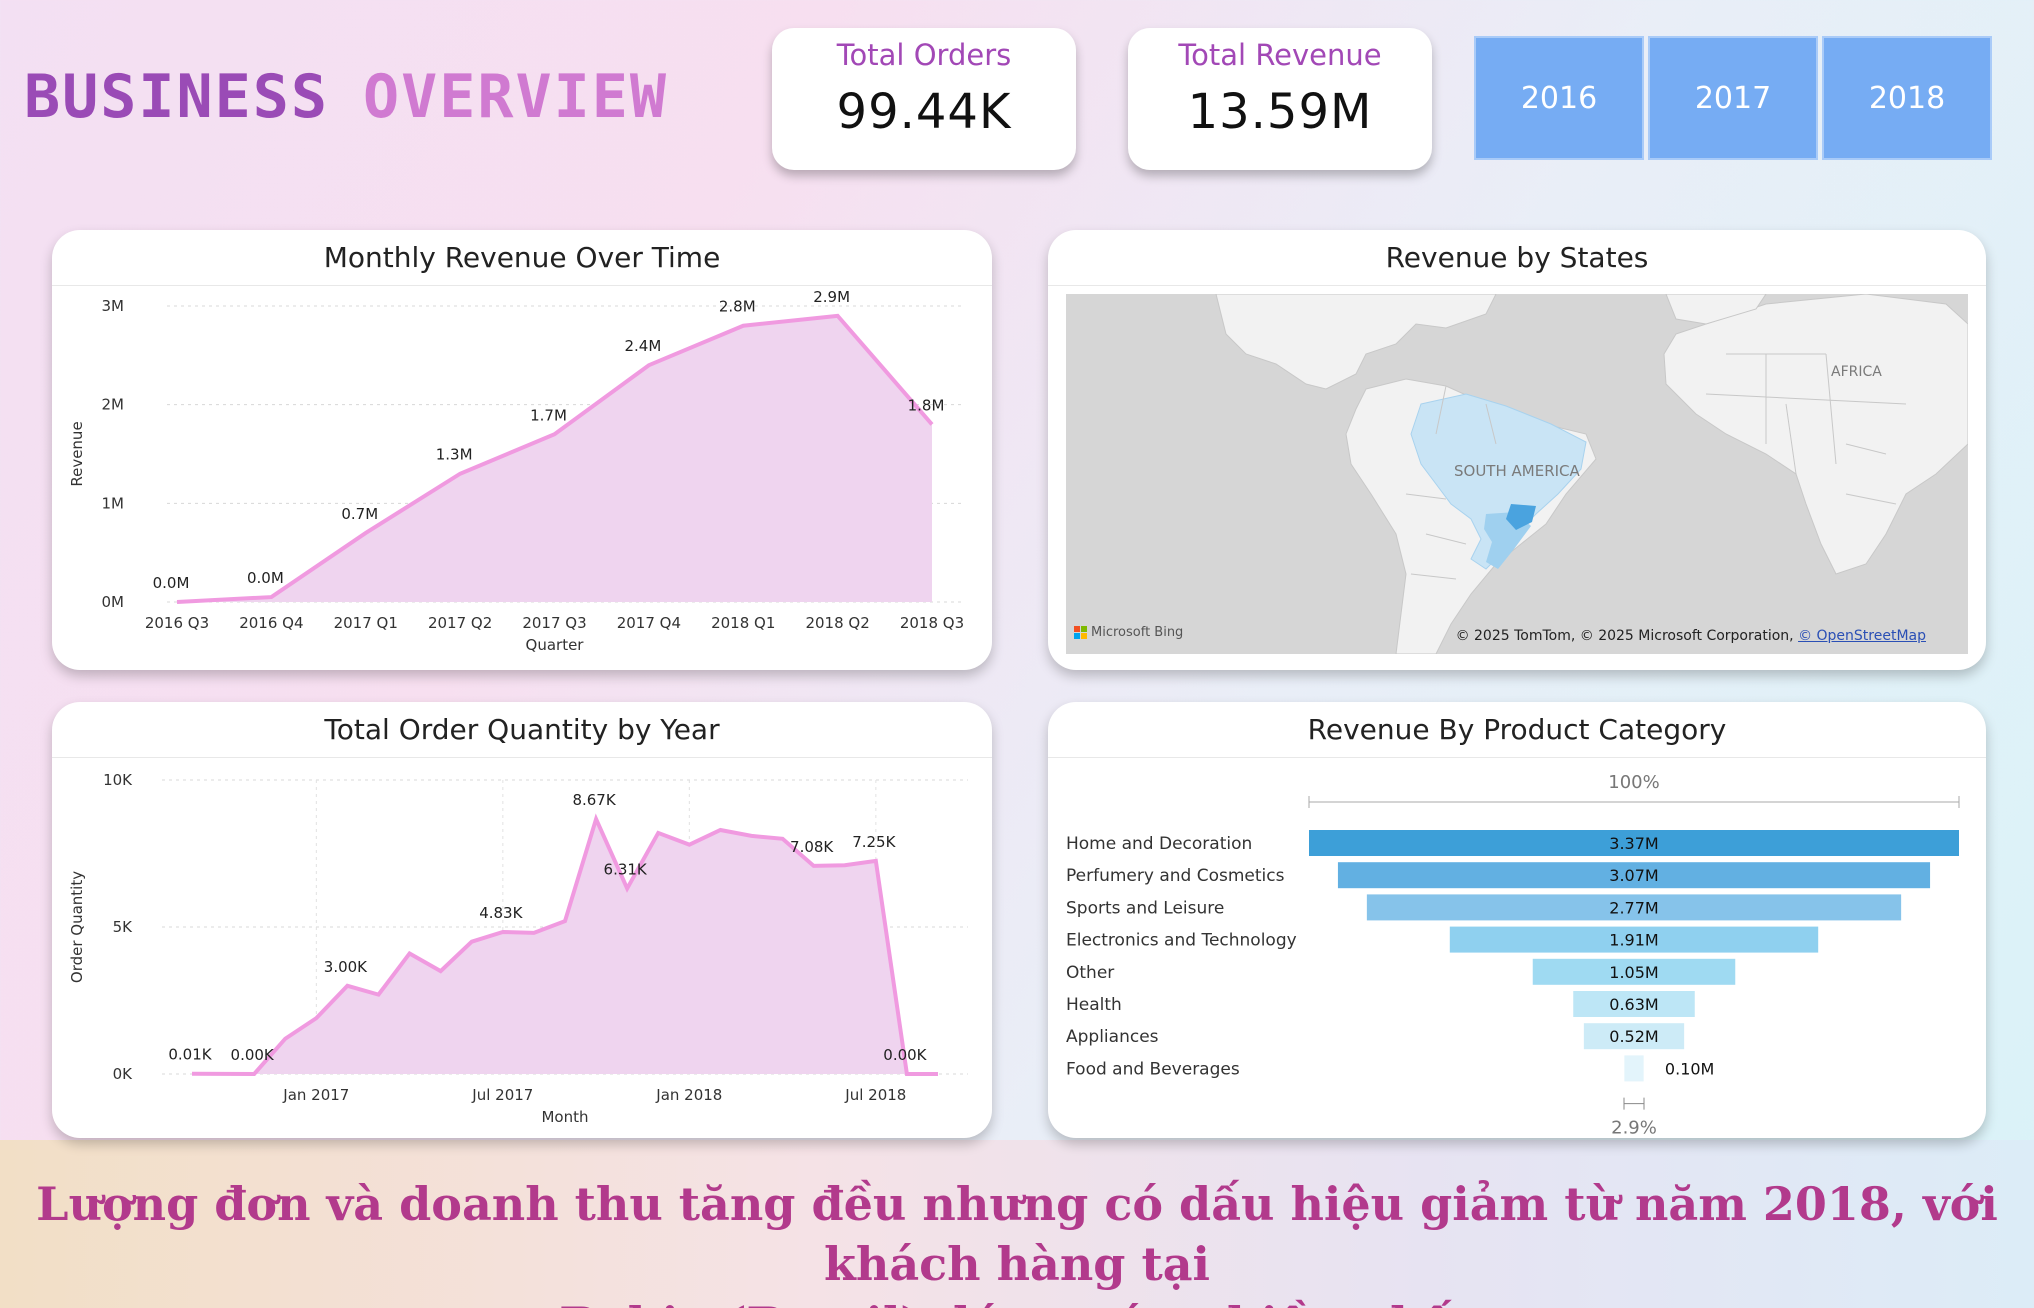  What do you see at coordinates (1633, 972) in the screenshot?
I see `data-label: 1.05M` at bounding box center [1633, 972].